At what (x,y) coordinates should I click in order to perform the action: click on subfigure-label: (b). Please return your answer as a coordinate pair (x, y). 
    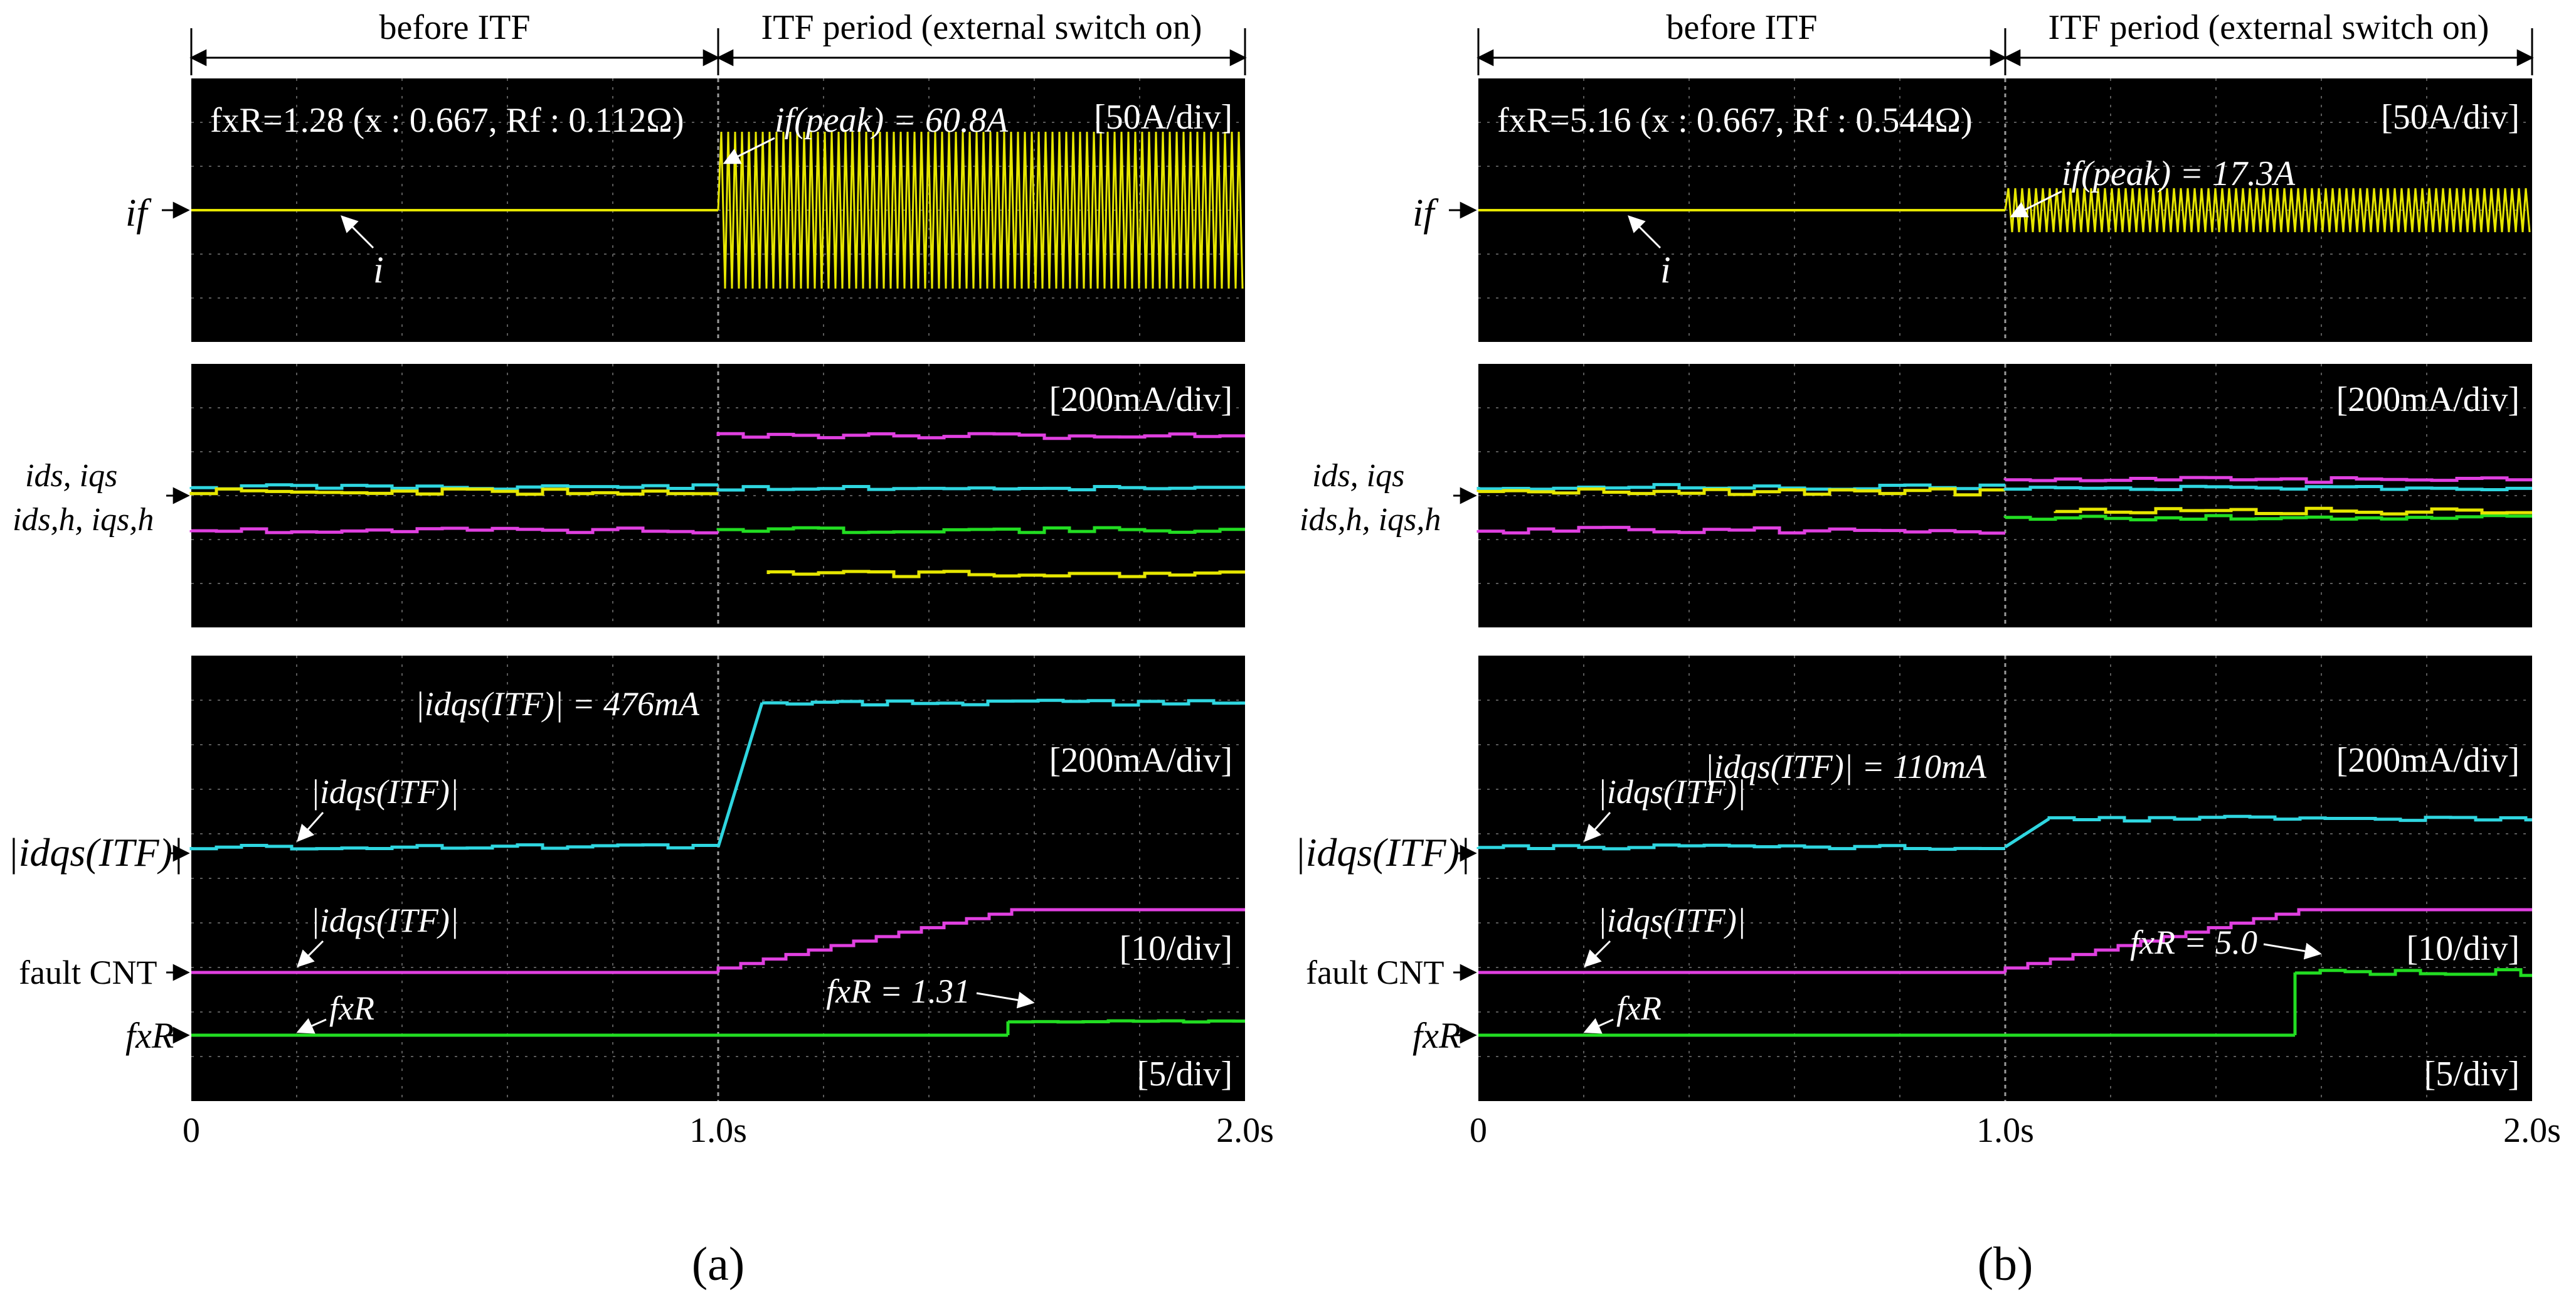
    Looking at the image, I should click on (2005, 1264).